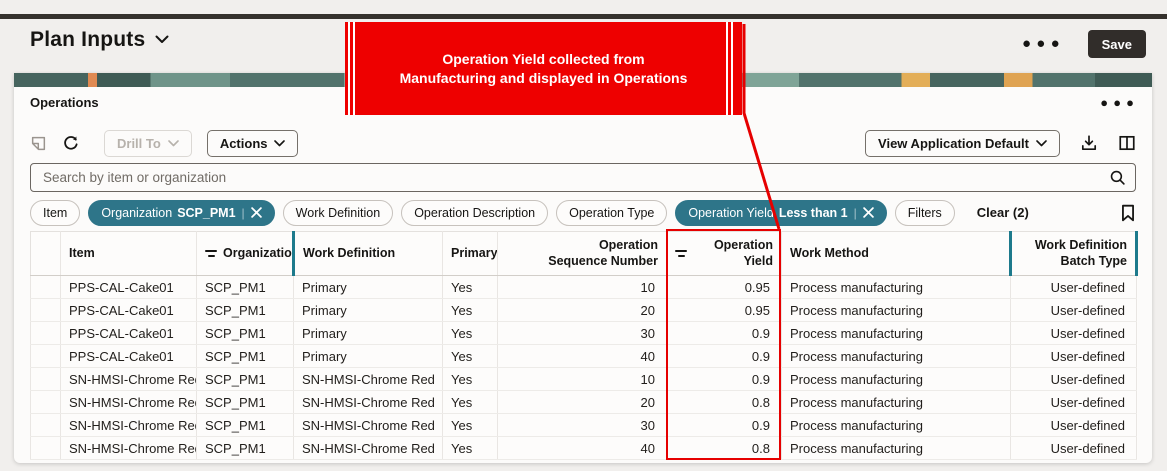 This screenshot has height=471, width=1167. What do you see at coordinates (724, 310) in the screenshot?
I see `cell-operation-yield: 0.95` at bounding box center [724, 310].